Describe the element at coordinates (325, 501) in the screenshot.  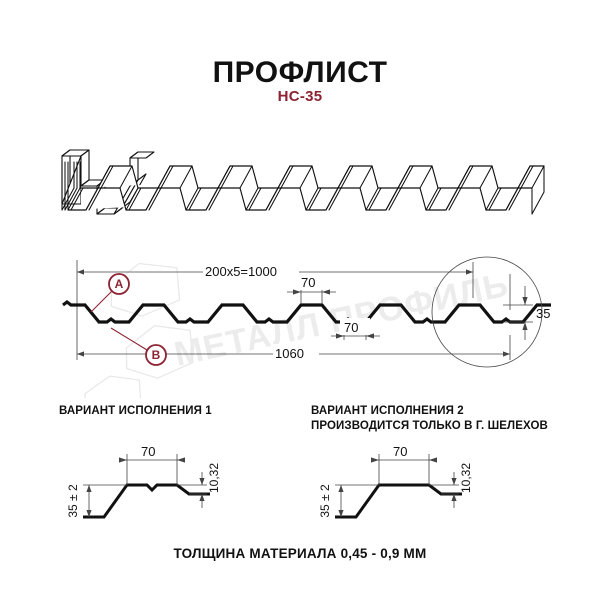
I see `variant-2-dimension-height-label: 35 ± 2` at that location.